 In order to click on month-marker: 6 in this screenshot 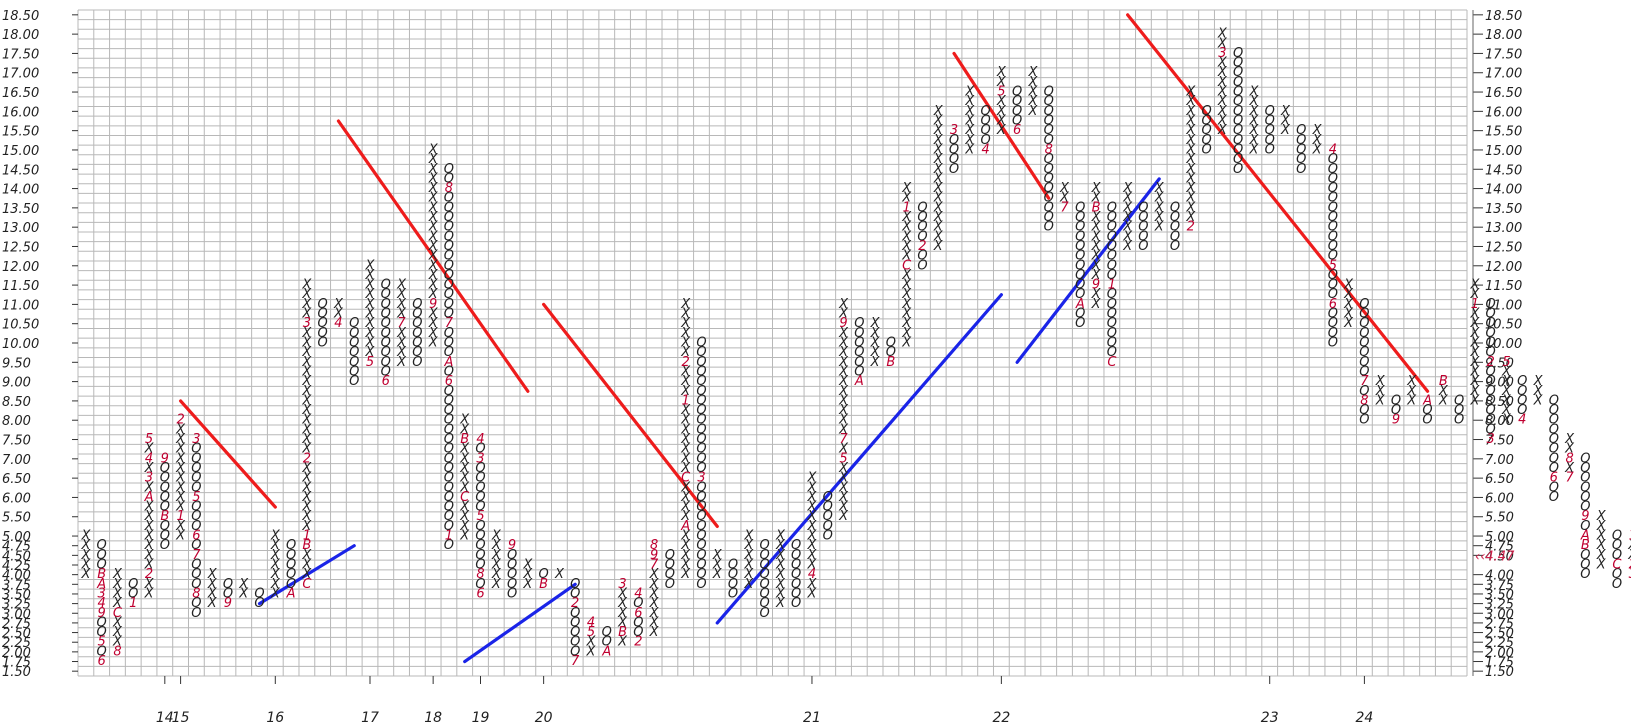, I will do `click(1554, 478)`.